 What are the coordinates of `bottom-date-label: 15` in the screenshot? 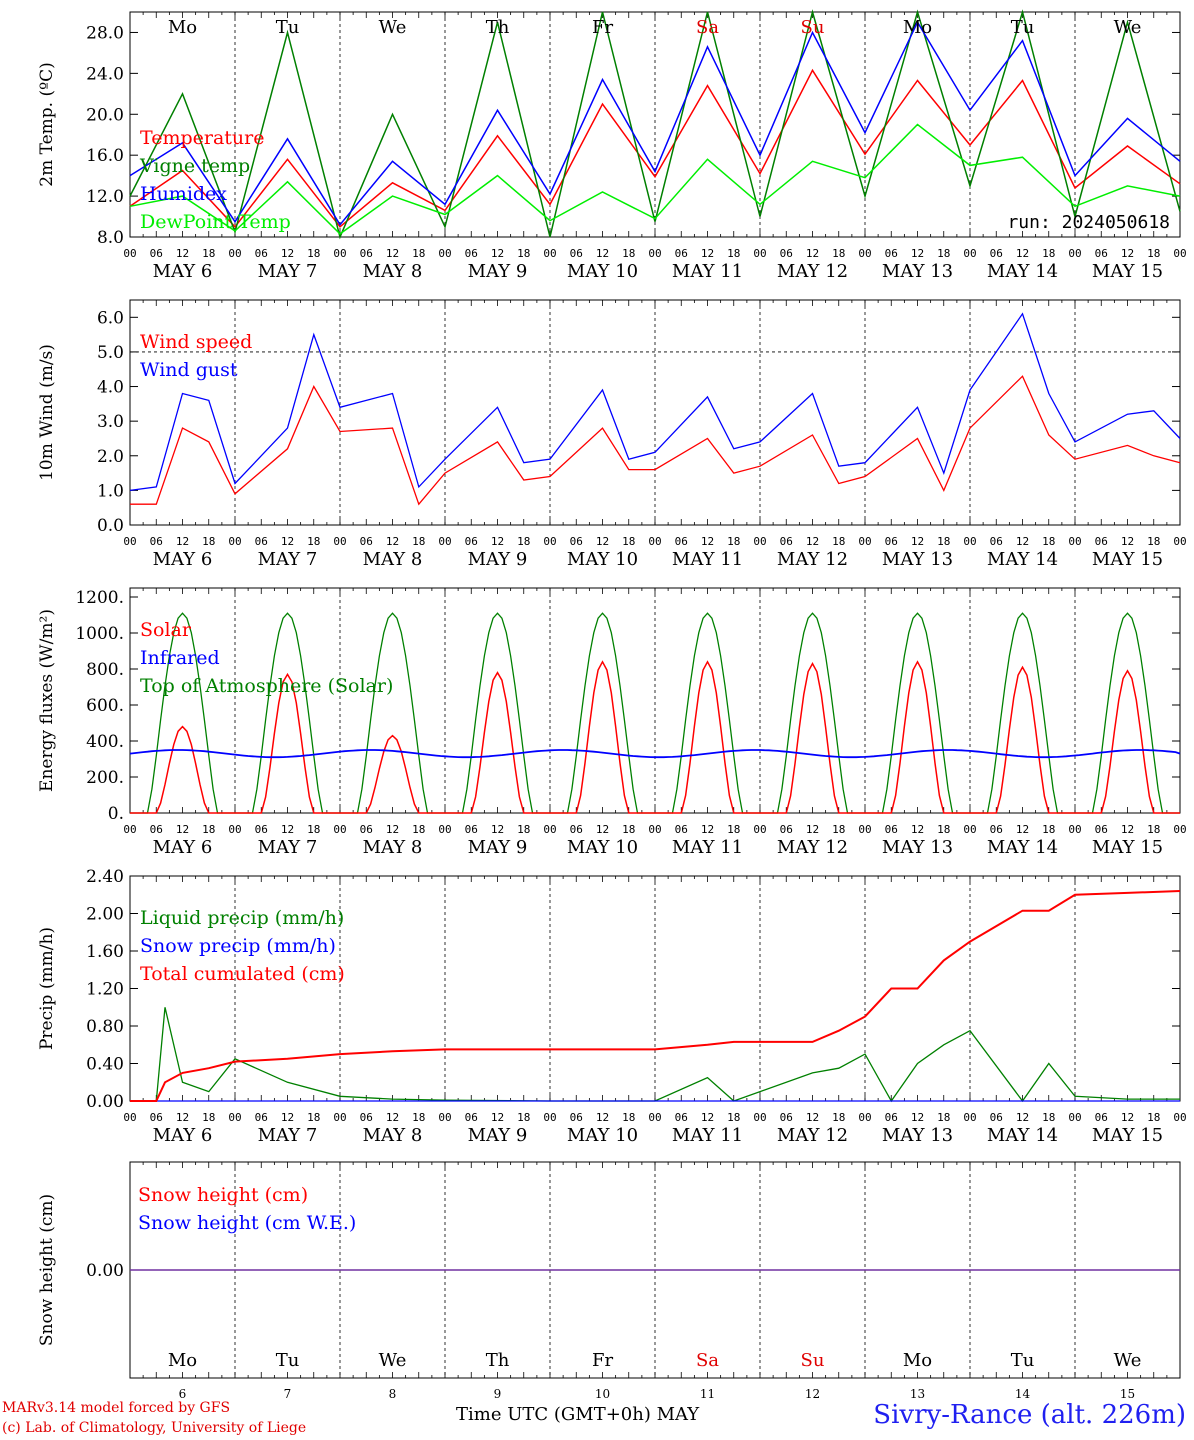 It's located at (1127, 1394).